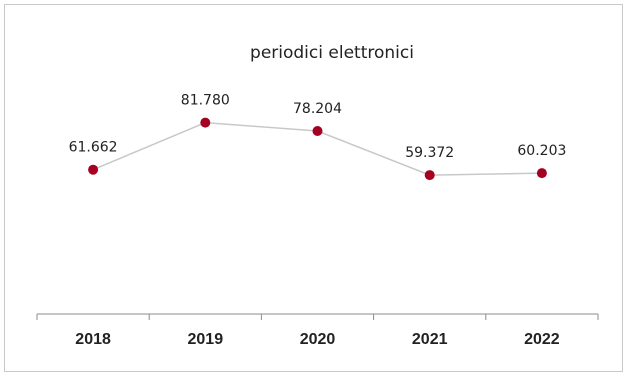  I want to click on x-tick-label-2020: 2020, so click(318, 339).